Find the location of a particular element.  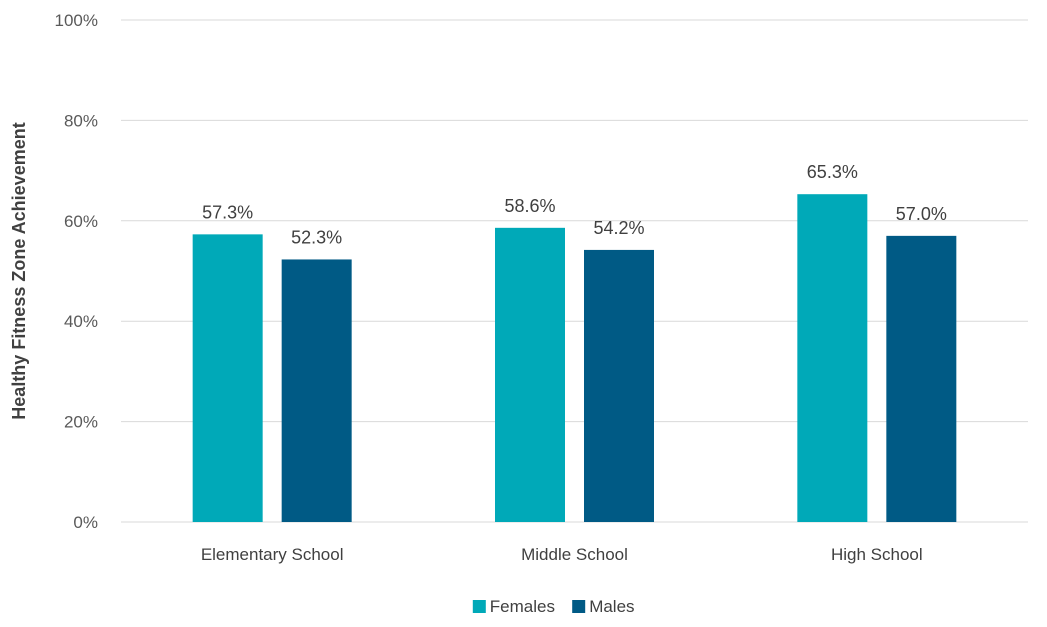

legend-swatch-females is located at coordinates (479, 606).